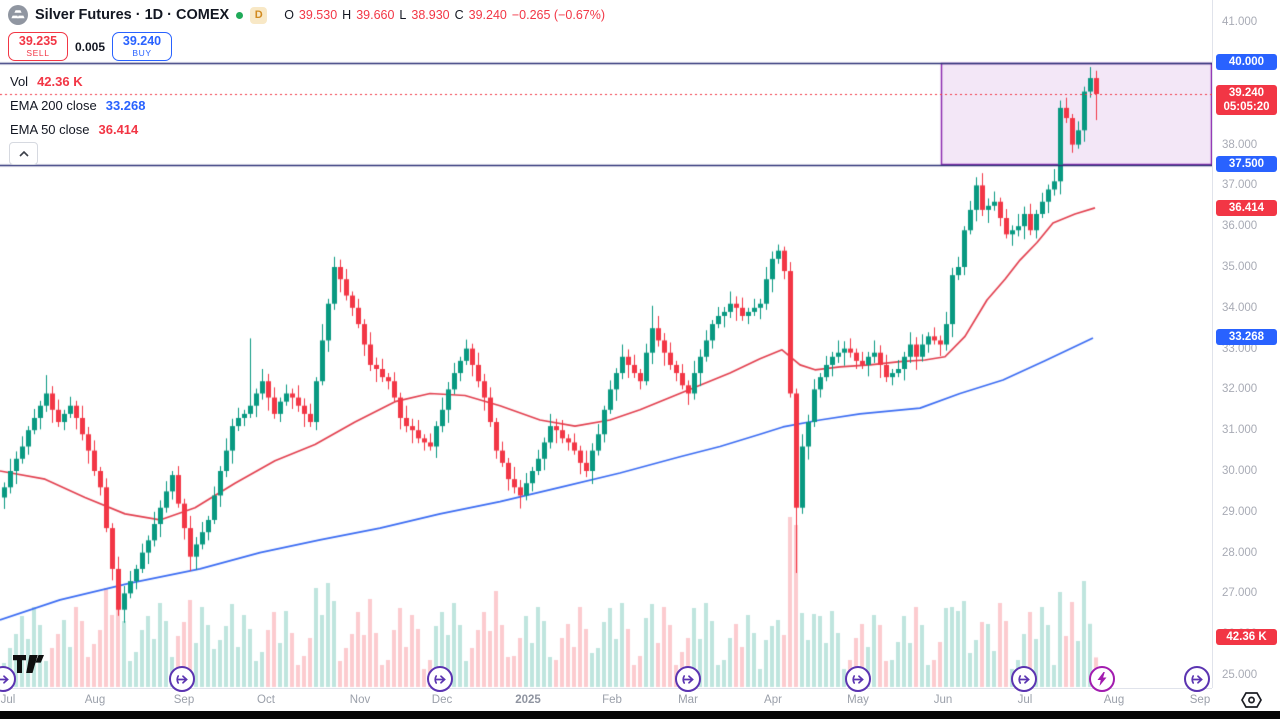 The width and height of the screenshot is (1280, 719). What do you see at coordinates (487, 15) in the screenshot?
I see `close-value: 39.240` at bounding box center [487, 15].